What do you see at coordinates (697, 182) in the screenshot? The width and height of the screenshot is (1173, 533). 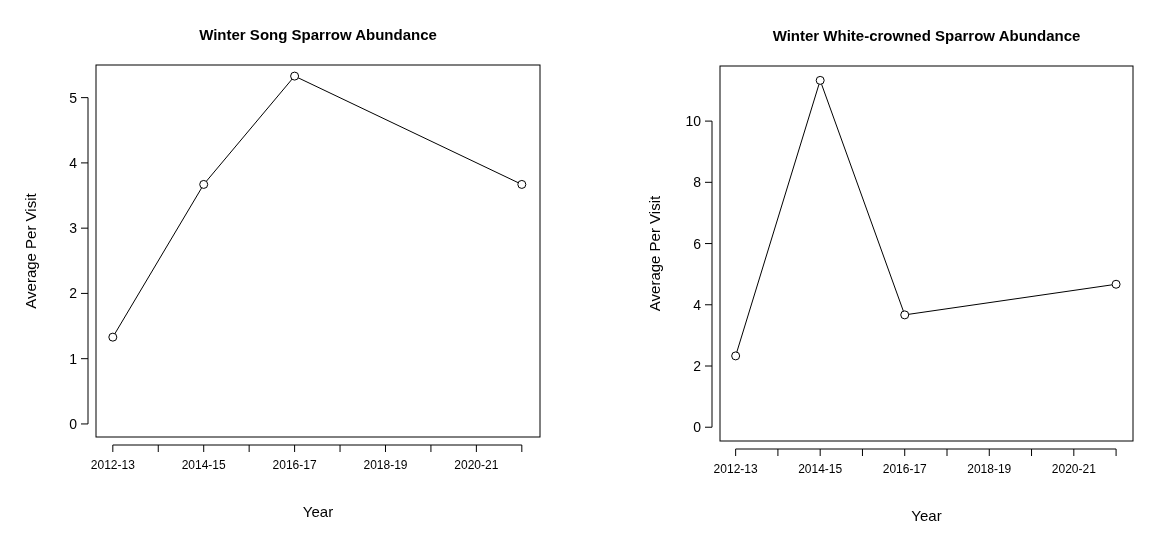 I see `y-tick-label: 8` at bounding box center [697, 182].